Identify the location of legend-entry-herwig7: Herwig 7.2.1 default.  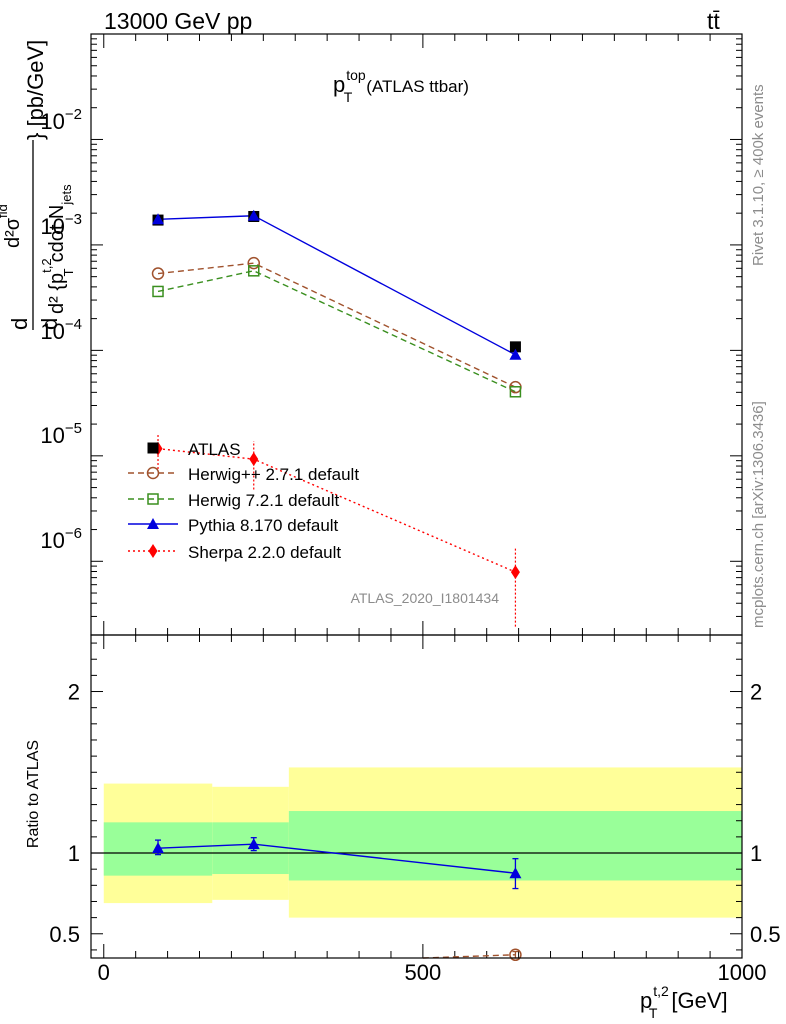
(233, 500).